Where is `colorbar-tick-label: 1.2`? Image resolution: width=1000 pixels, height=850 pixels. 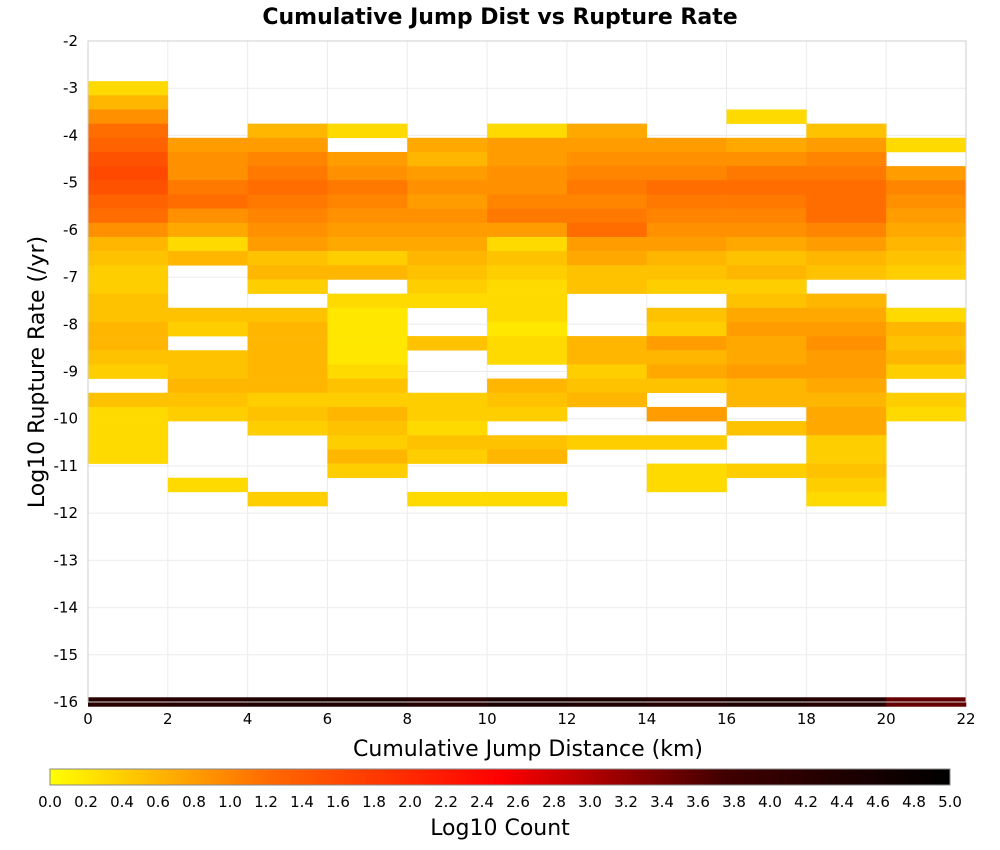
colorbar-tick-label: 1.2 is located at coordinates (266, 802).